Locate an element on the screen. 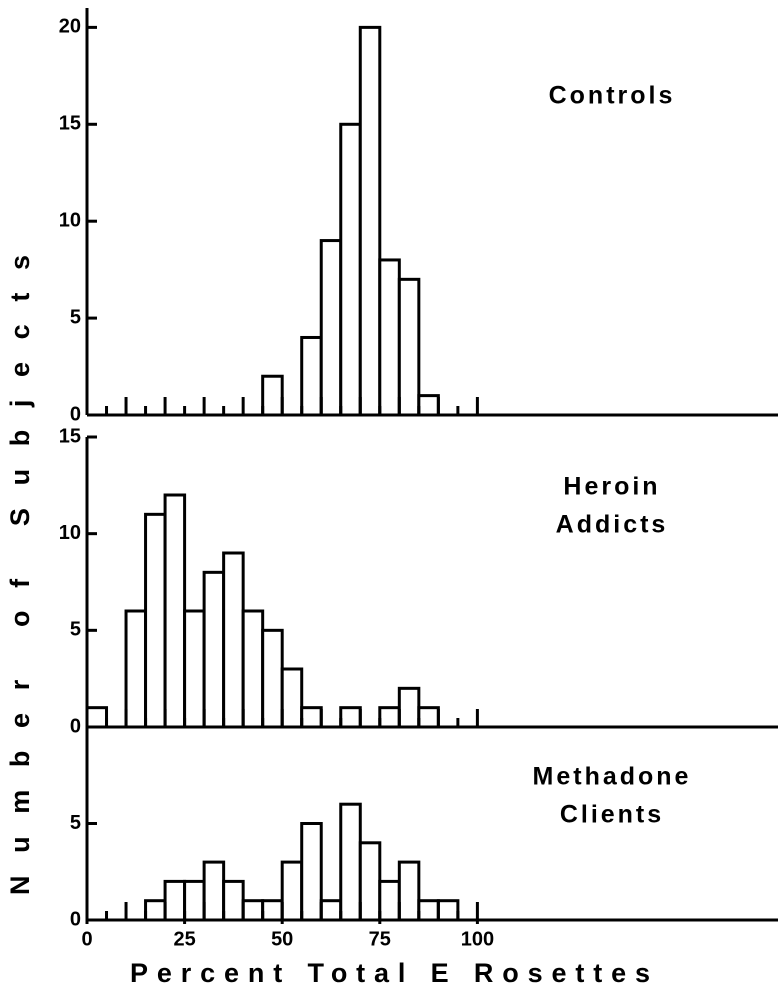  y-axis-label: Number of Subjects is located at coordinates (20, 575).